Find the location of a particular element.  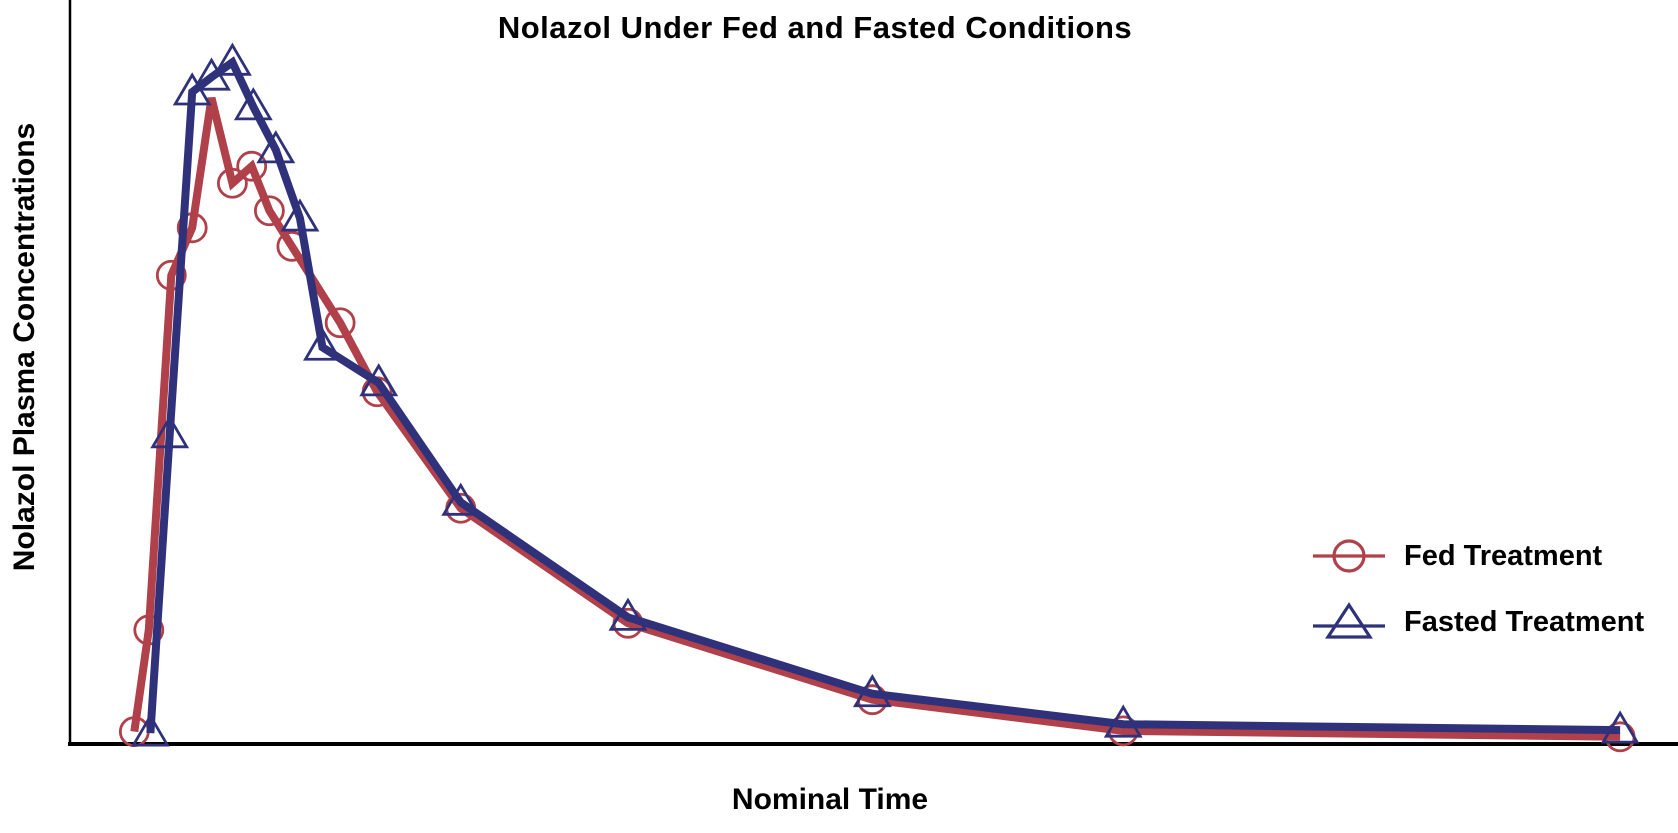

legend-item-fasted: Fasted Treatment is located at coordinates (1478, 622).